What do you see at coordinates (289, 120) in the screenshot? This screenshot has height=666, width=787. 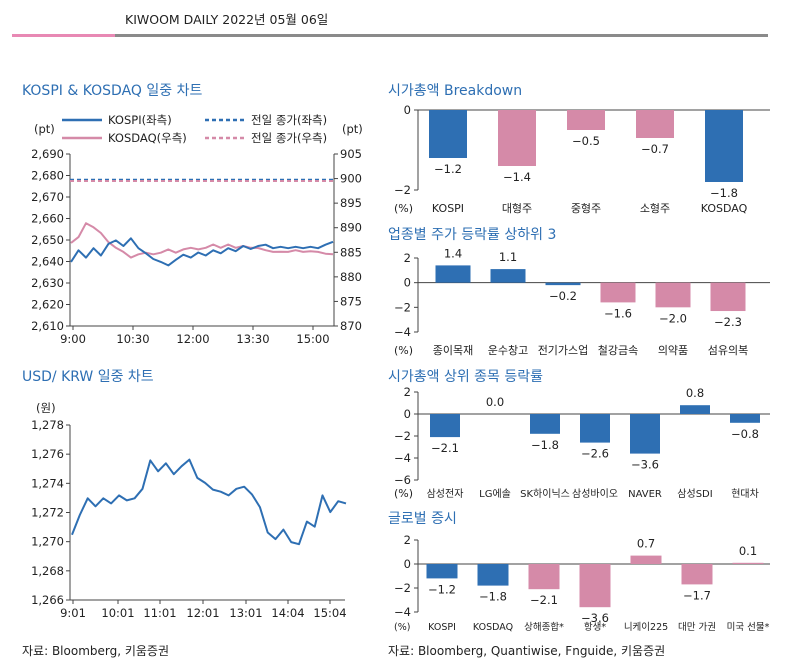 I see `legend-label: 전일 종가(좌측)` at bounding box center [289, 120].